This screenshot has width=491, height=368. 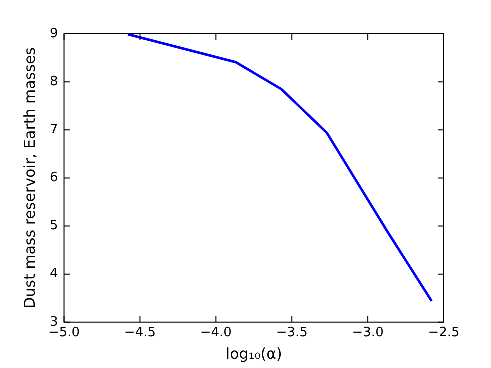 I want to click on y-axis-title: Dust mass reservoir, Earth masses, so click(x=29, y=178).